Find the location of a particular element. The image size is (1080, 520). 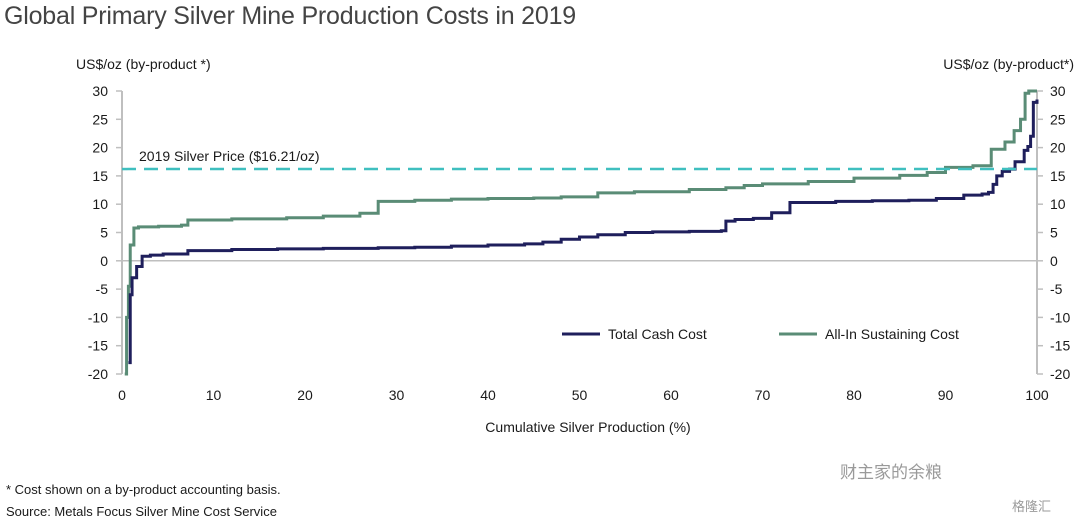

x-tick-label: 30 is located at coordinates (397, 395).